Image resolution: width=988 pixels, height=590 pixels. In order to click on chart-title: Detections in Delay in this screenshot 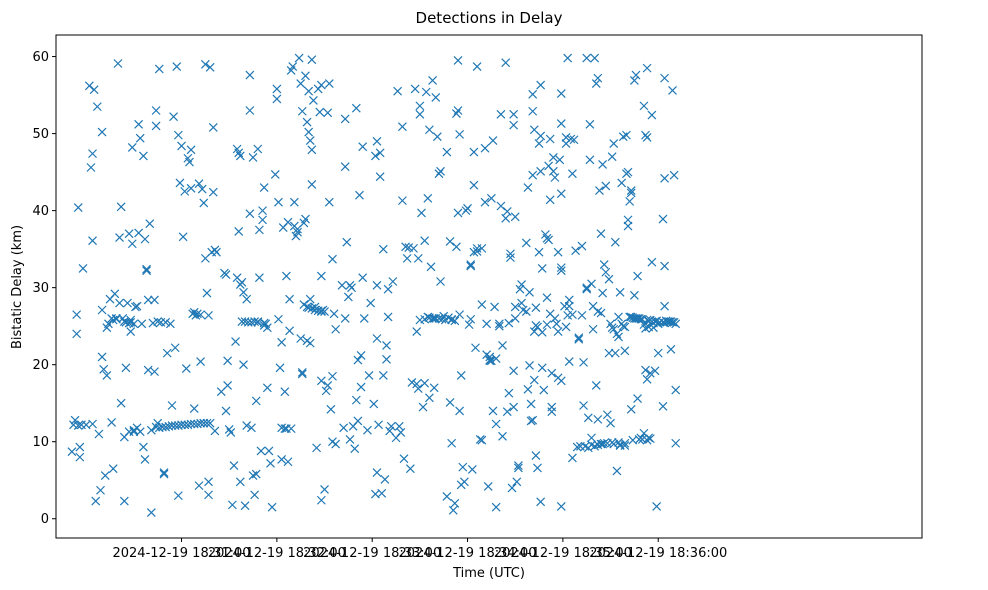, I will do `click(489, 18)`.